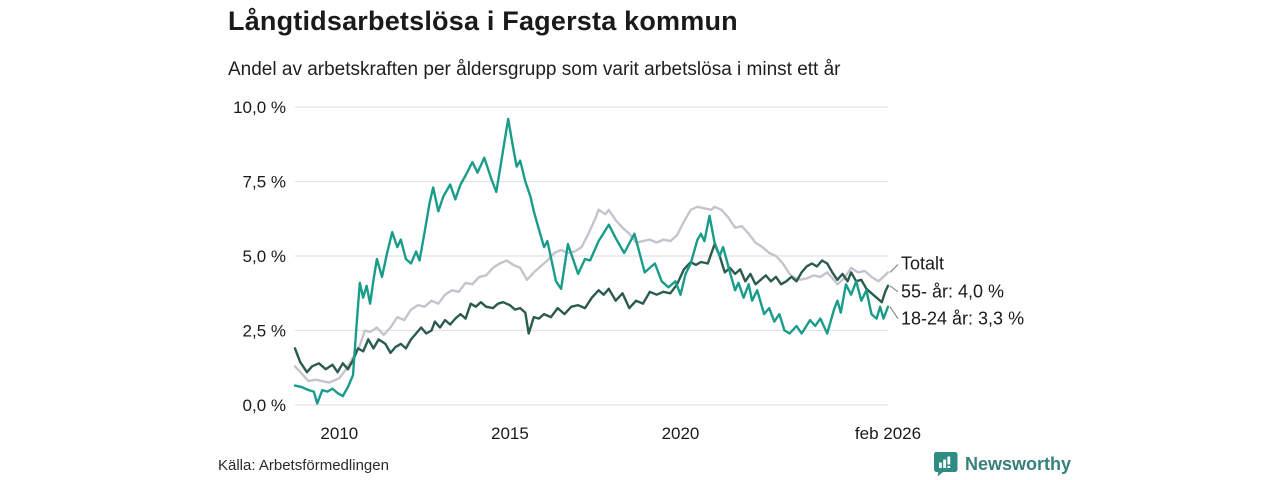 The image size is (1280, 480). What do you see at coordinates (303, 465) in the screenshot?
I see `source-caption: Källa: Arbetsförmedlingen` at bounding box center [303, 465].